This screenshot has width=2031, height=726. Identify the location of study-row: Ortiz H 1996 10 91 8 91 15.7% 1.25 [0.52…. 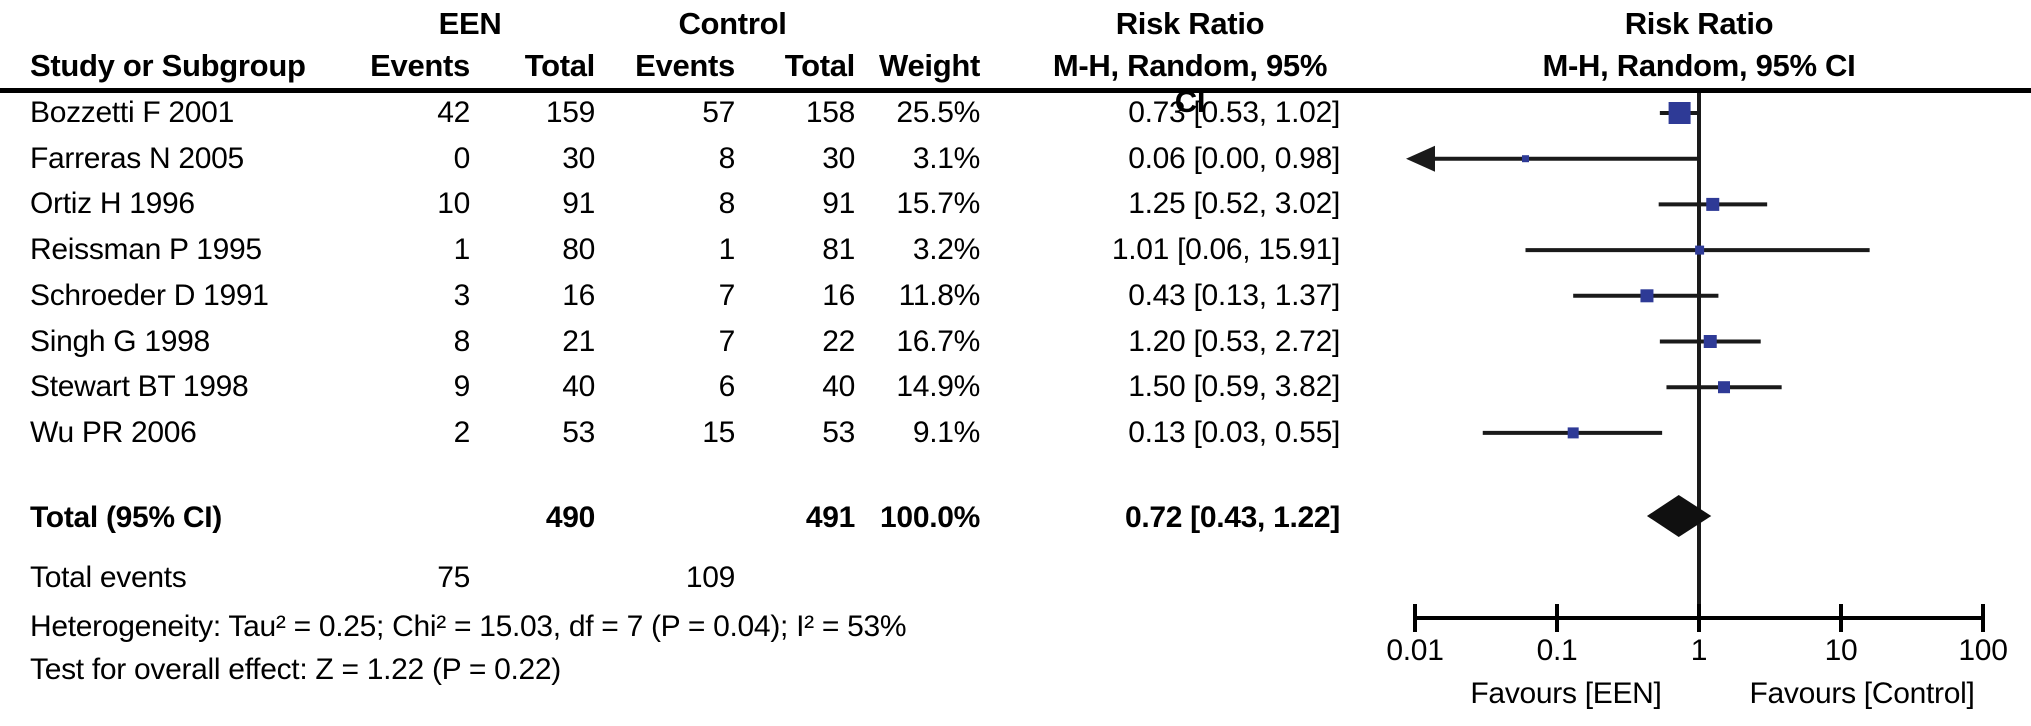
(1015, 204).